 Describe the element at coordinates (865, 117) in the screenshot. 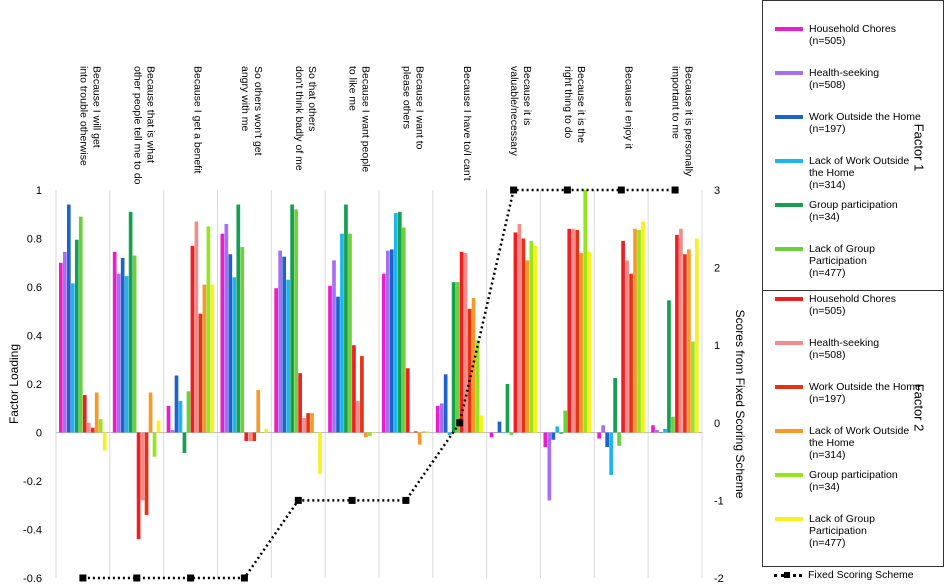

I see `legend-series-name: Work Outside the Home` at that location.